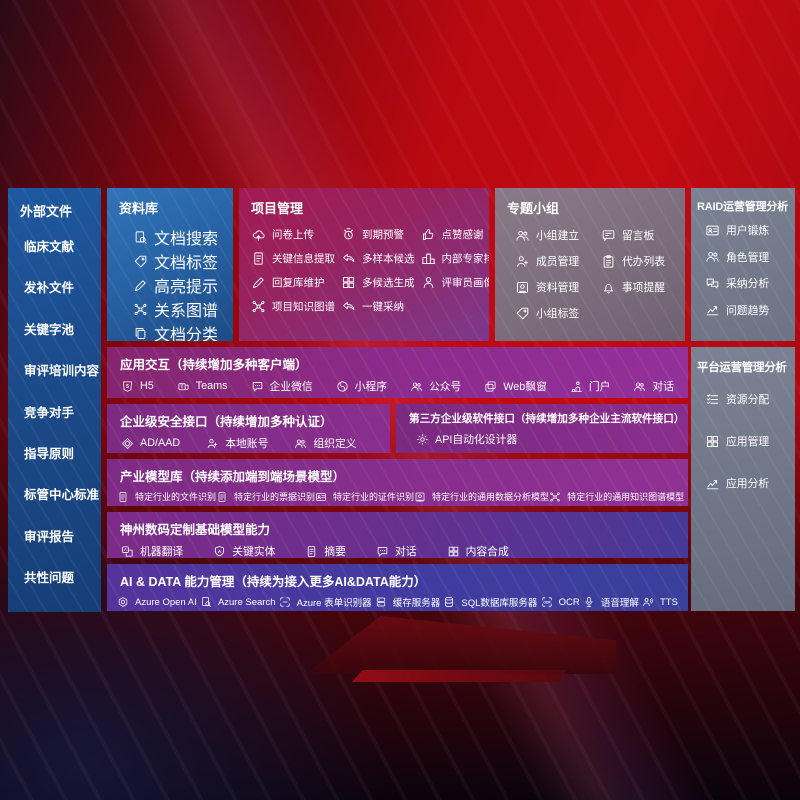 This screenshot has width=800, height=800. Describe the element at coordinates (660, 602) in the screenshot. I see `feature-item: TTS` at that location.